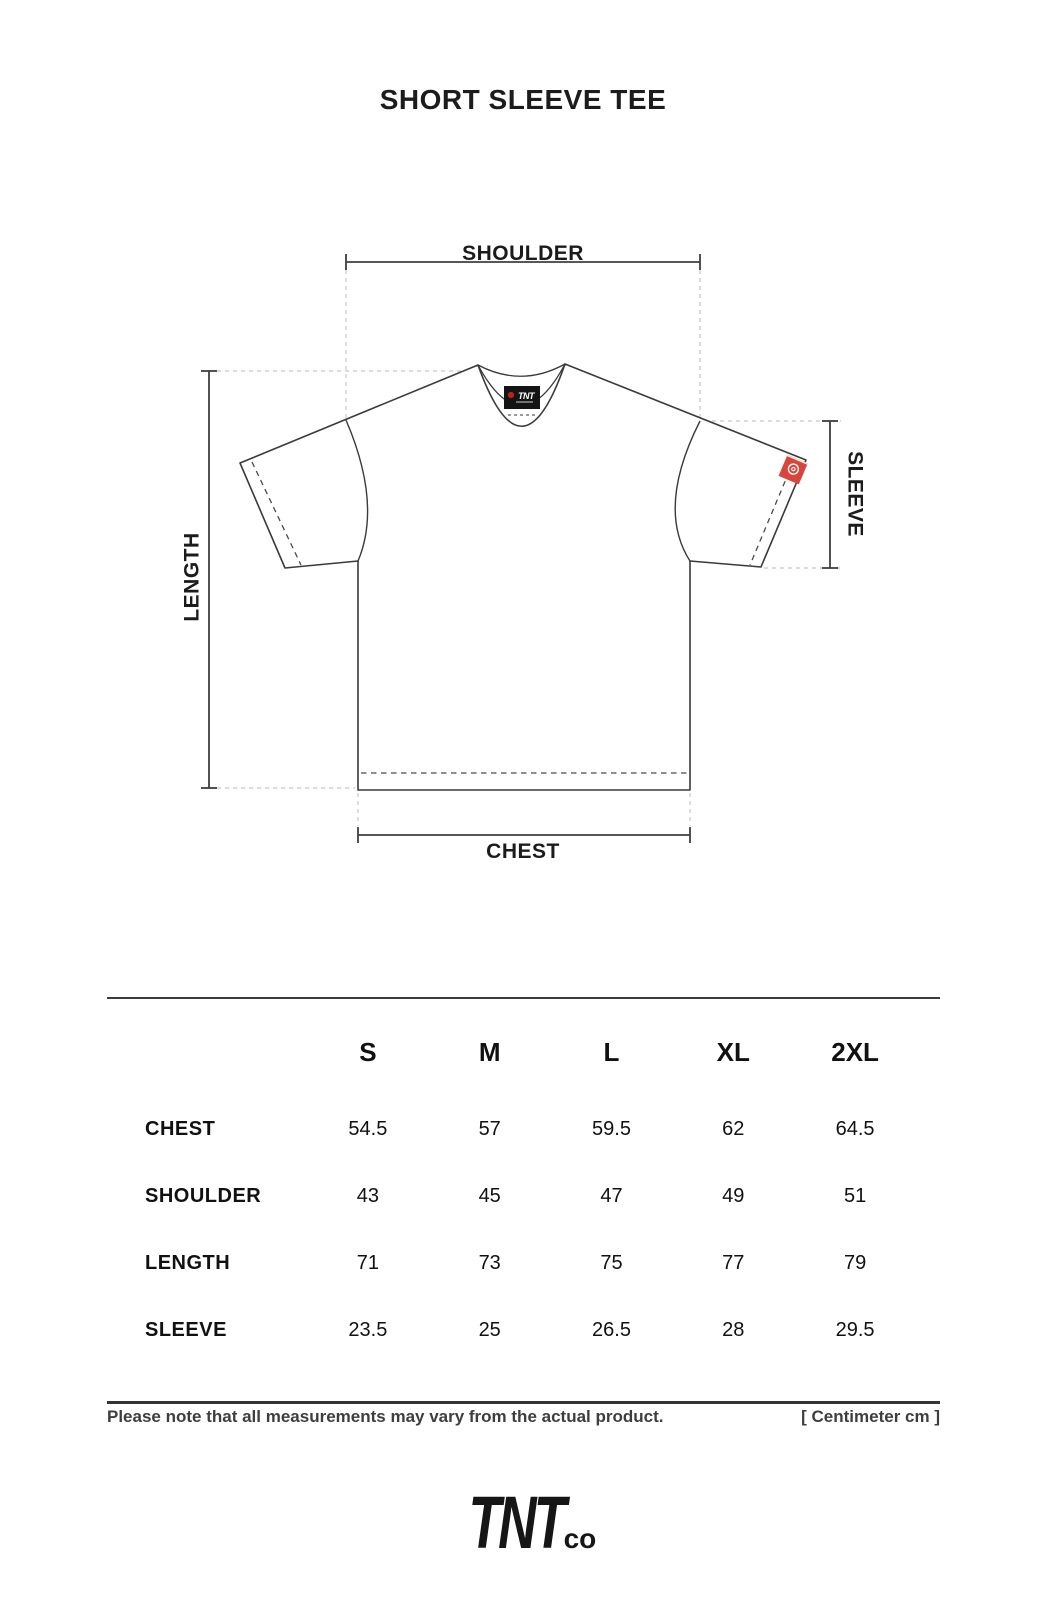 Image resolution: width=1046 pixels, height=1600 pixels. What do you see at coordinates (520, 617) in the screenshot?
I see `stitch-lines` at bounding box center [520, 617].